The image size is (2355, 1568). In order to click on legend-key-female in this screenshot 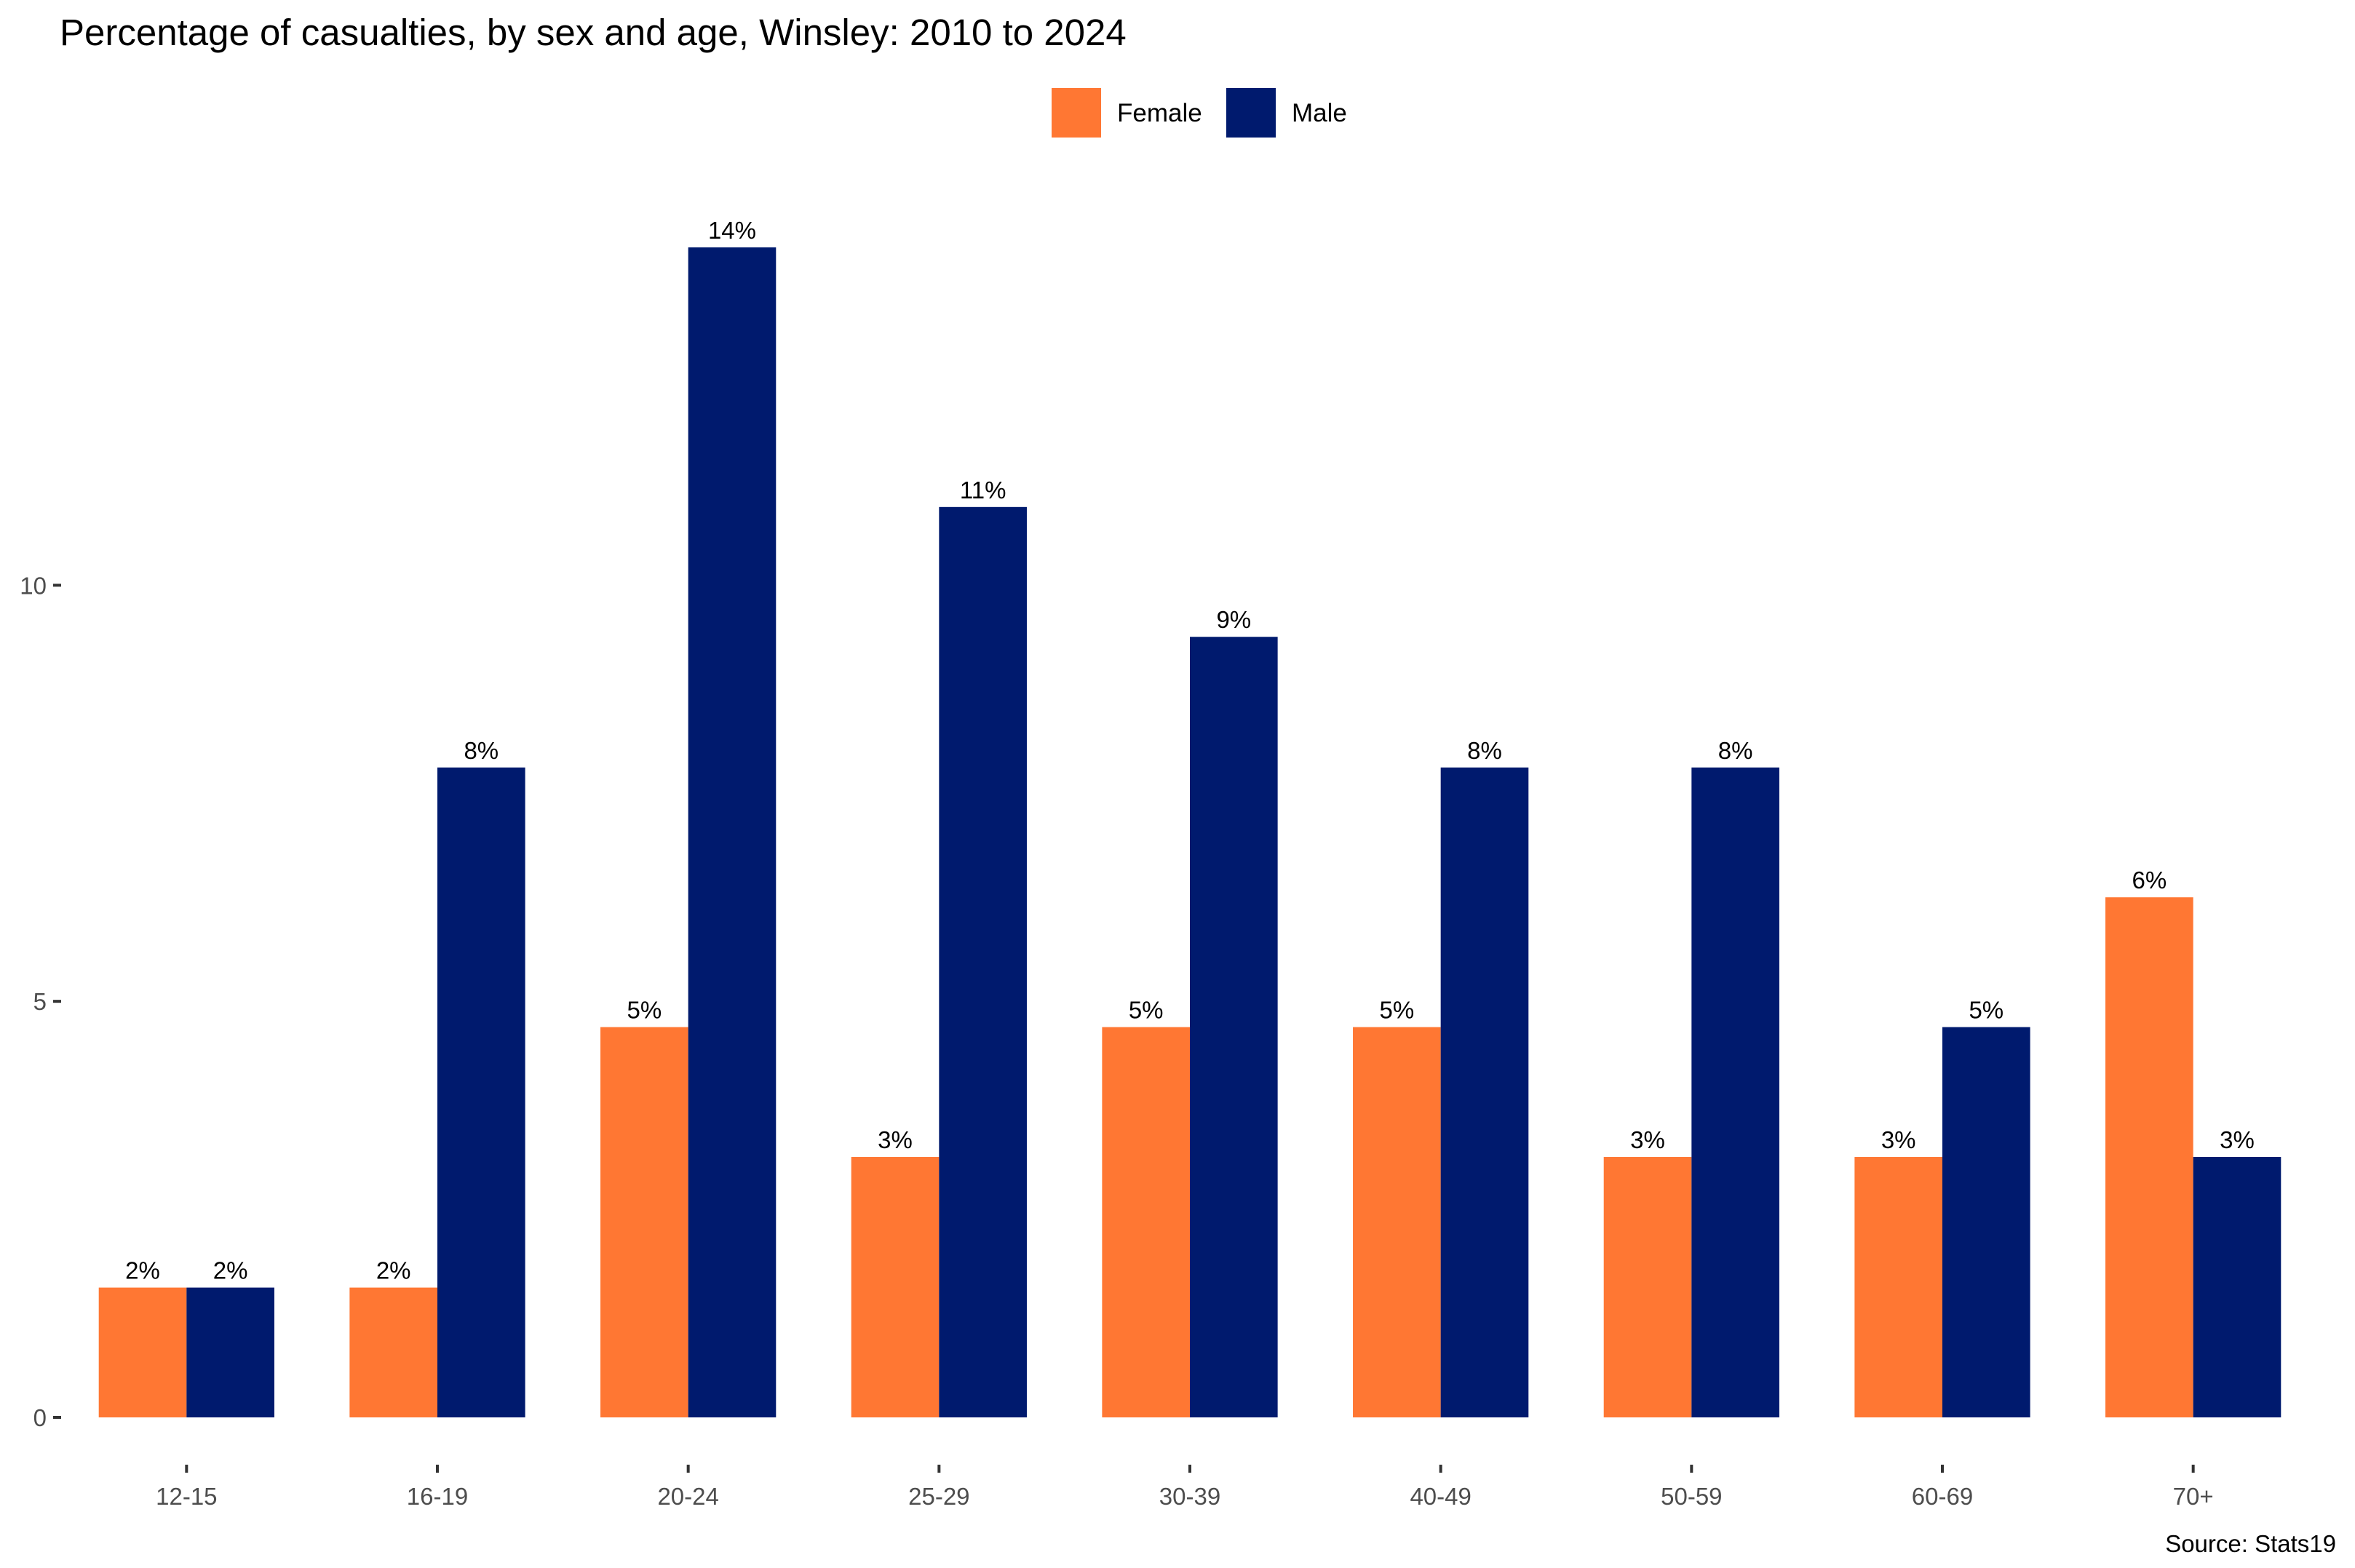, I will do `click(1076, 113)`.